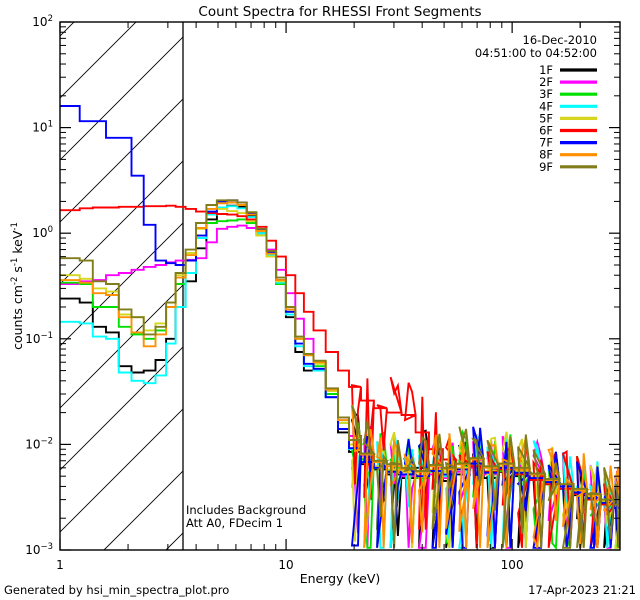 The width and height of the screenshot is (640, 600). I want to click on legend-label-6f: 6F, so click(546, 131).